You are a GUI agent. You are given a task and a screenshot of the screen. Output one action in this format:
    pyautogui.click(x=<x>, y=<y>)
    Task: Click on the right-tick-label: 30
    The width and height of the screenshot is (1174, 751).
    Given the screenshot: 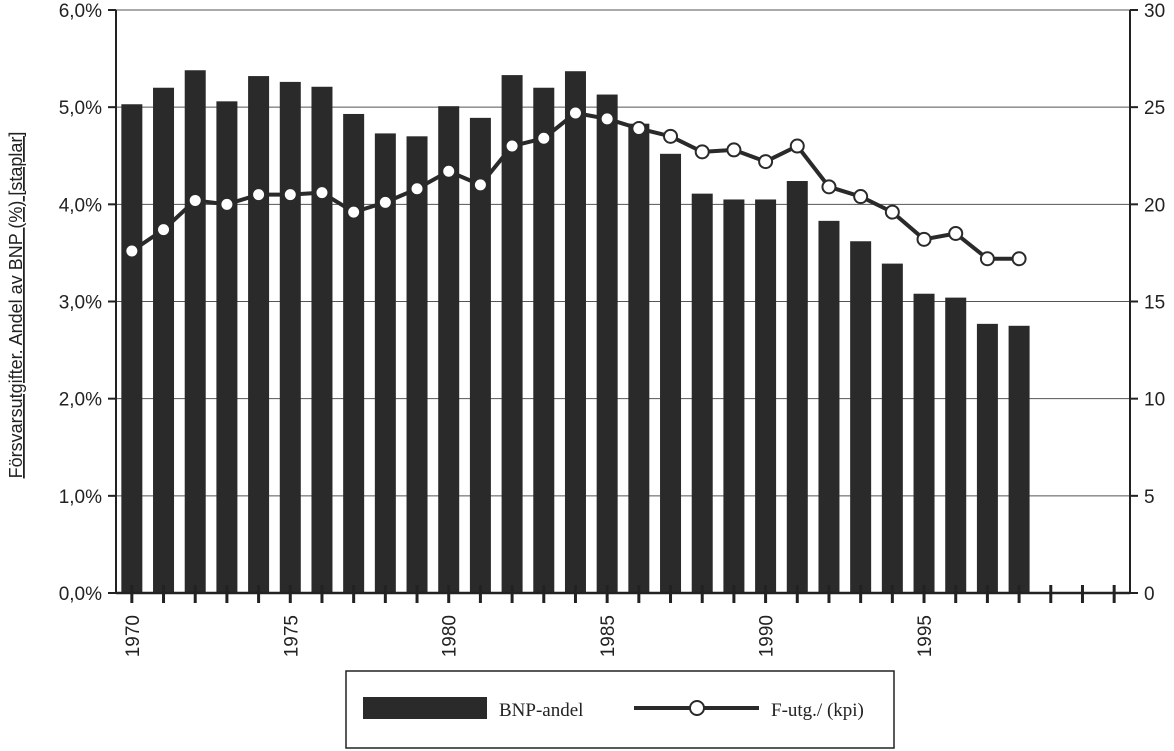 What is the action you would take?
    pyautogui.click(x=1154, y=11)
    